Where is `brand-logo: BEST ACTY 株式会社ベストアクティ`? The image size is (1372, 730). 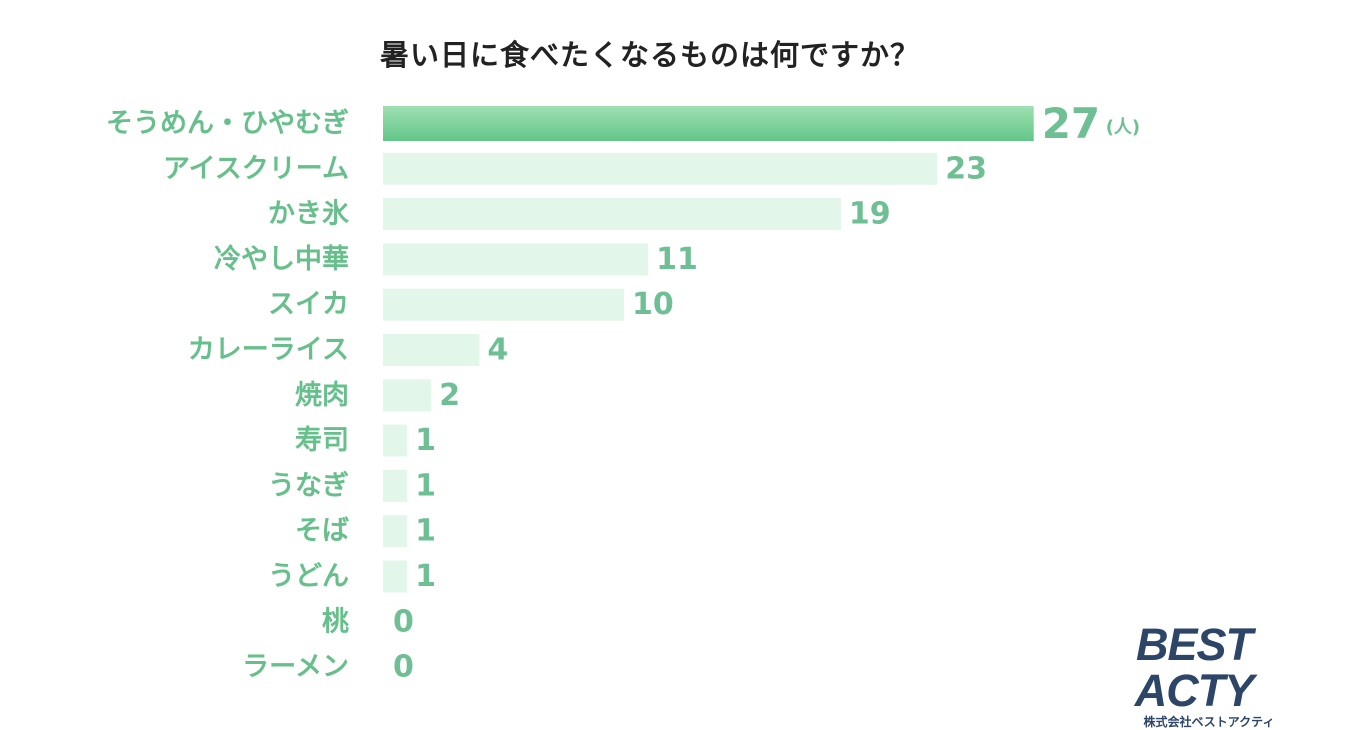
brand-logo: BEST ACTY 株式会社ベストアクティ is located at coordinates (1194, 676).